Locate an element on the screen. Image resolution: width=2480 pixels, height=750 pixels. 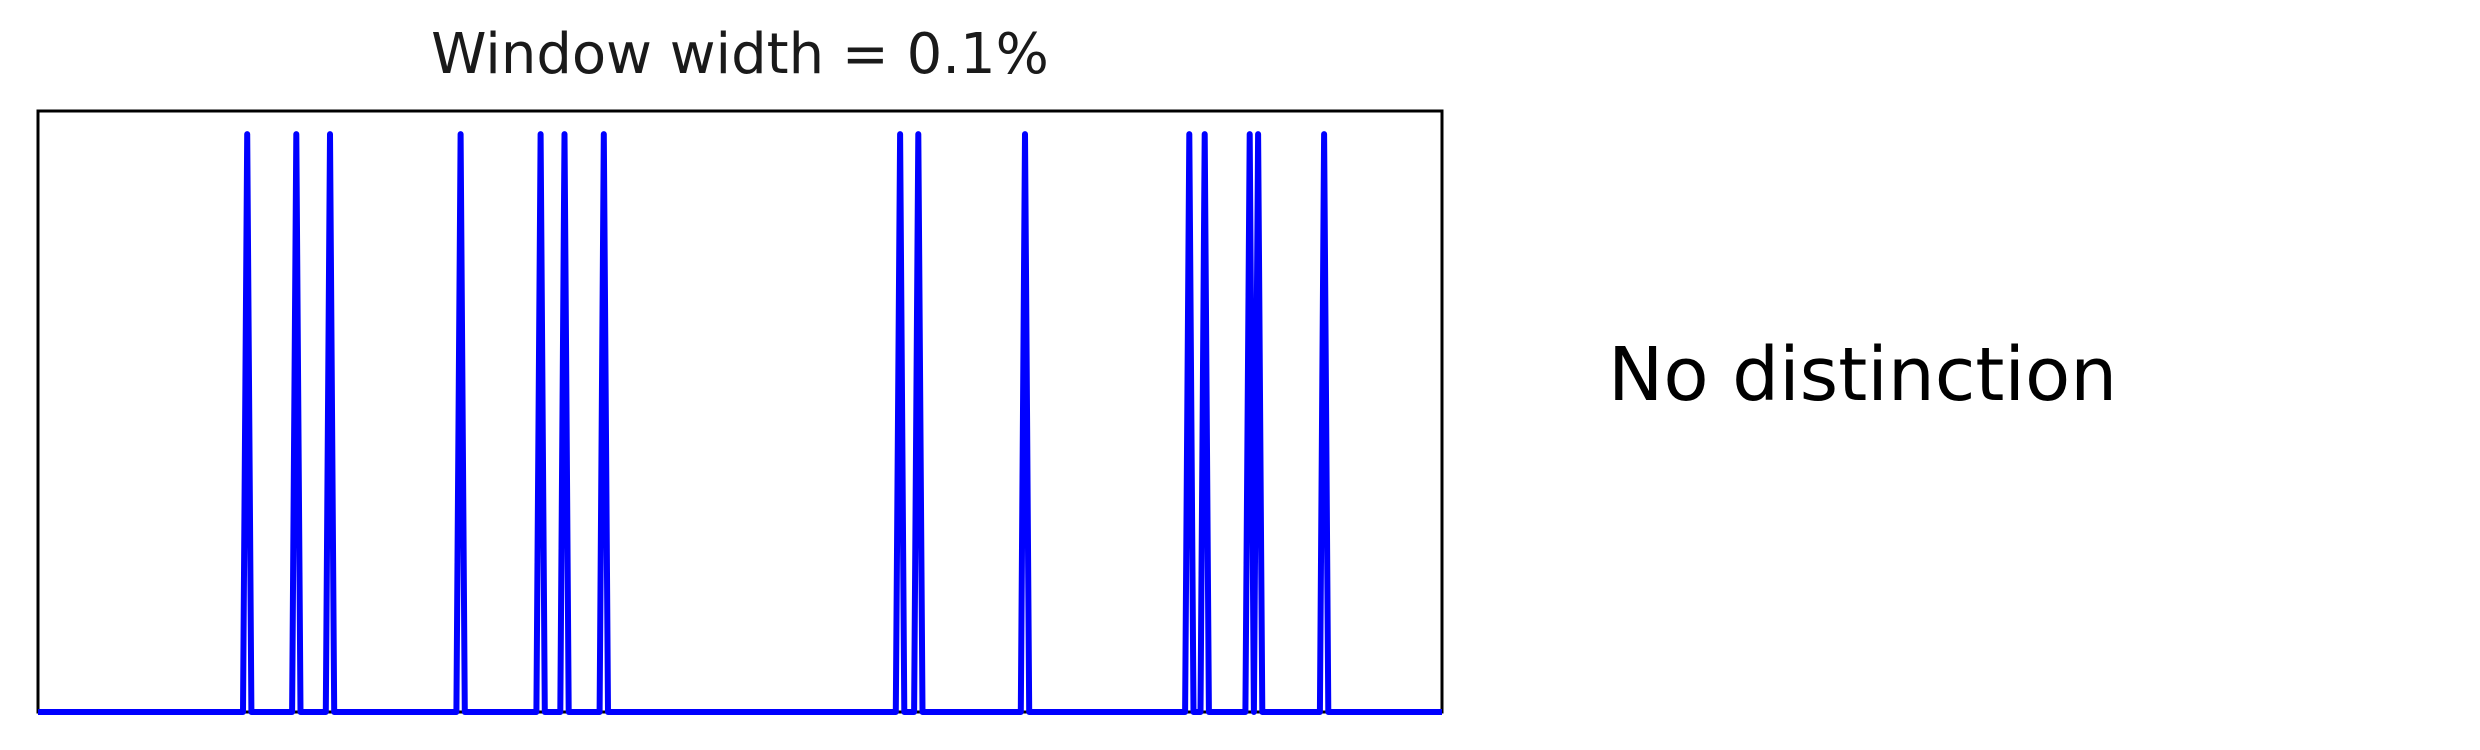
side-note: No distinction is located at coordinates (1863, 375).